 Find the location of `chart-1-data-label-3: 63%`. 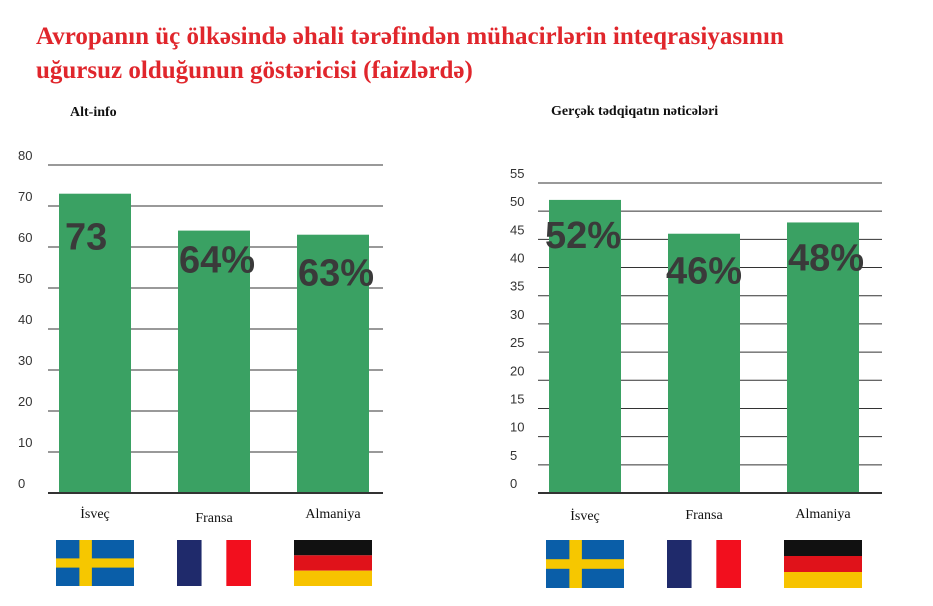

chart-1-data-label-3: 63% is located at coordinates (336, 274).